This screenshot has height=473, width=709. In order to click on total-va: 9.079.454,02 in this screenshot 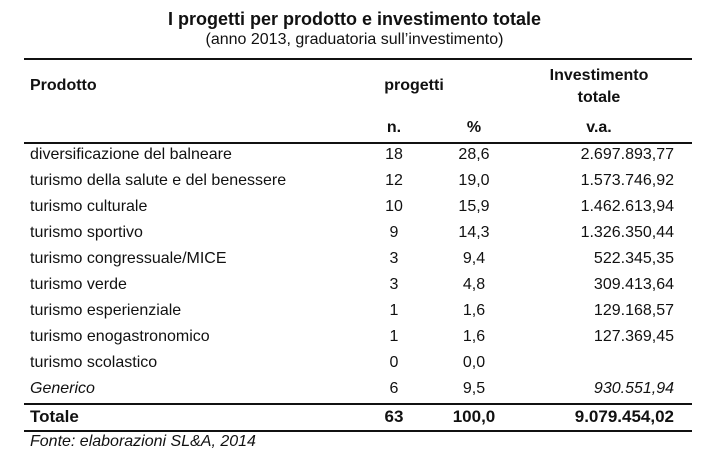, I will do `click(624, 416)`.